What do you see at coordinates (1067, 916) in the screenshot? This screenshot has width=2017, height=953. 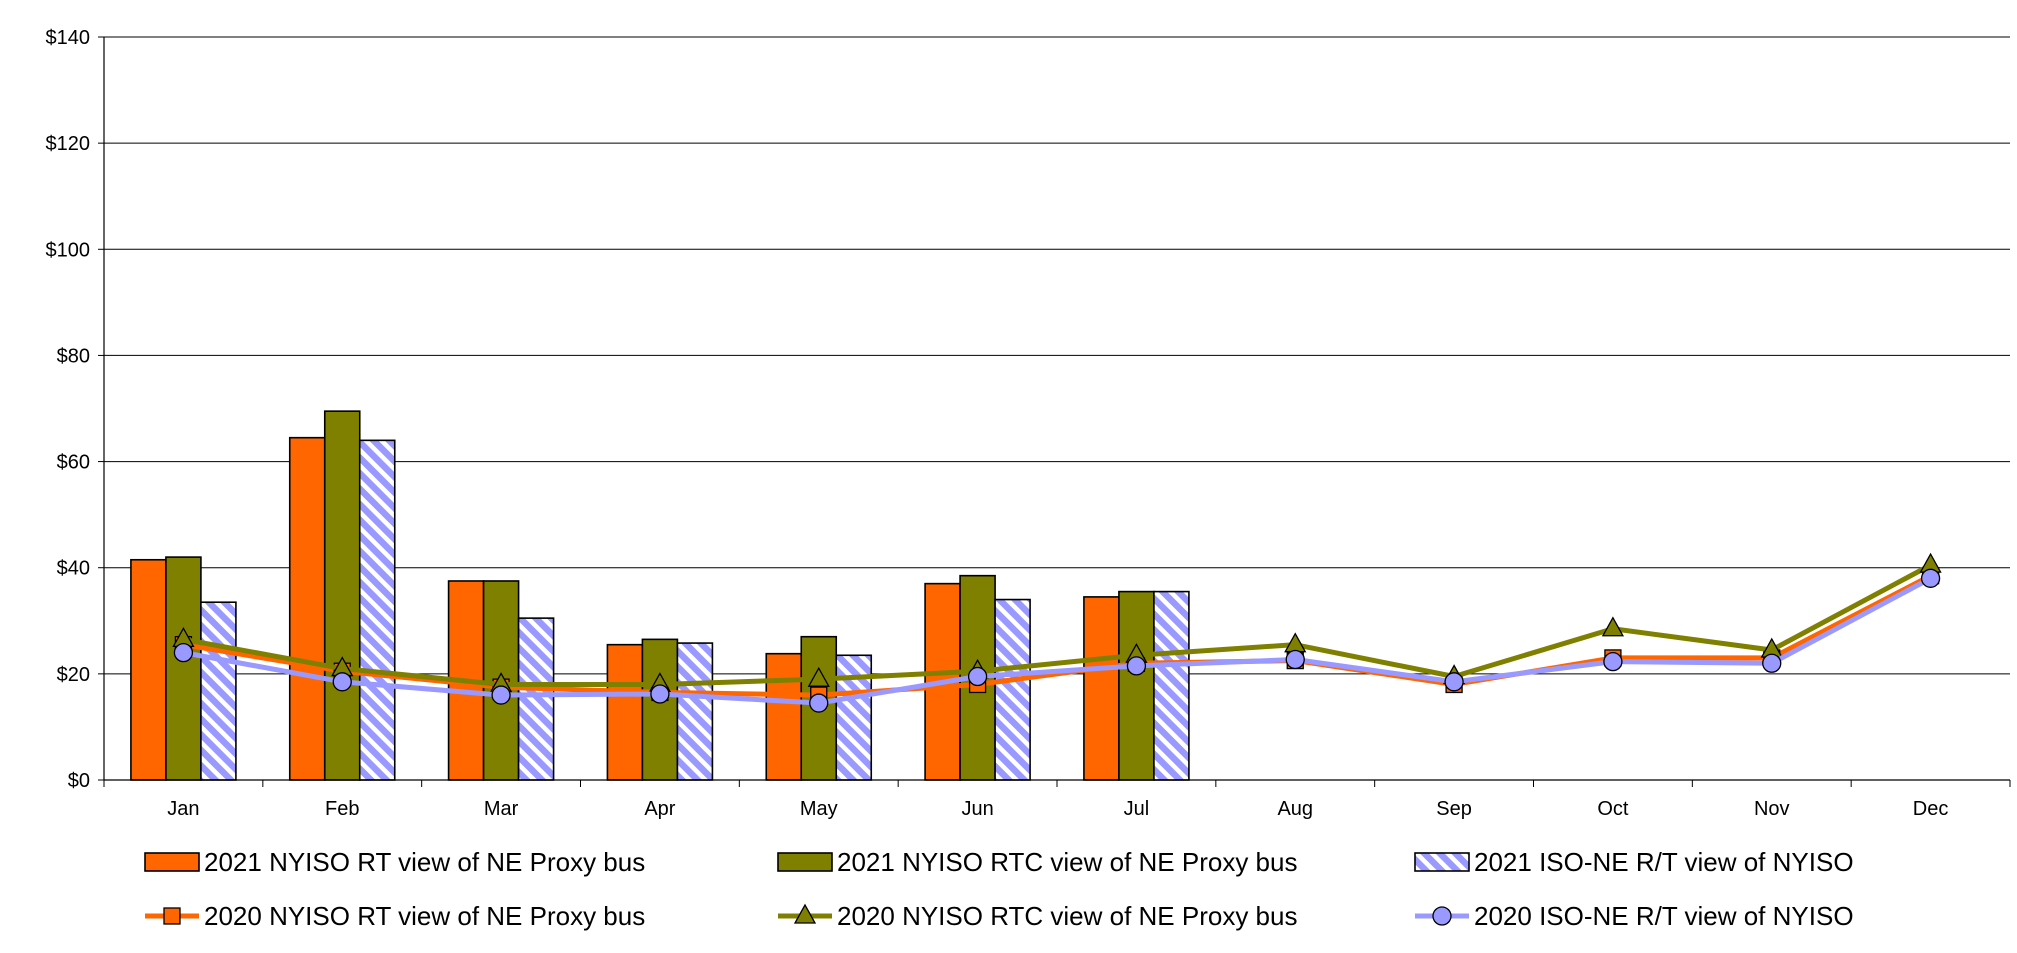 I see `legend-label-line-2: 2020 NYISO RTC view of NE Proxy bus` at bounding box center [1067, 916].